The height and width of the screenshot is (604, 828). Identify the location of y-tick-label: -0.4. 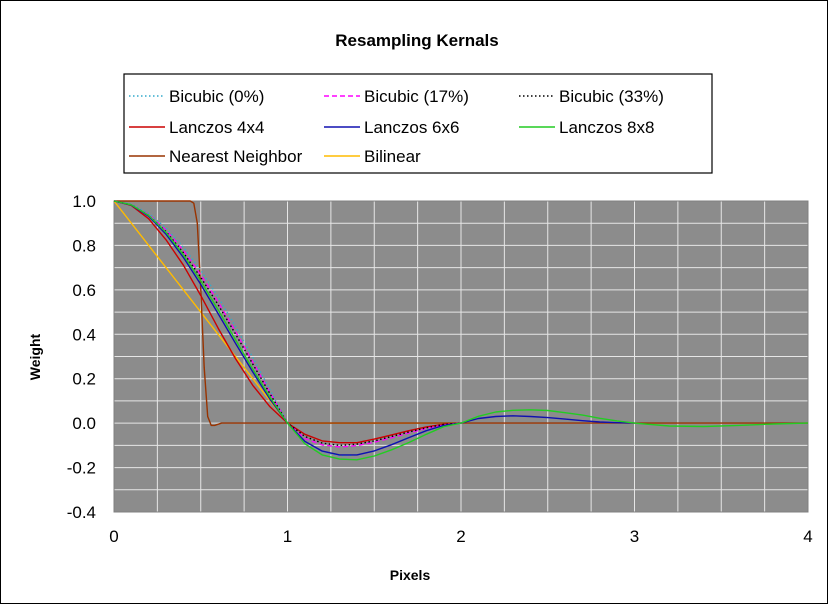
(81, 512).